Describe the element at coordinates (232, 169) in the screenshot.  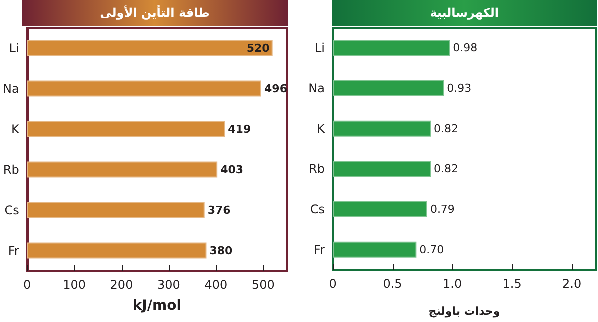
I see `data-label: 403` at that location.